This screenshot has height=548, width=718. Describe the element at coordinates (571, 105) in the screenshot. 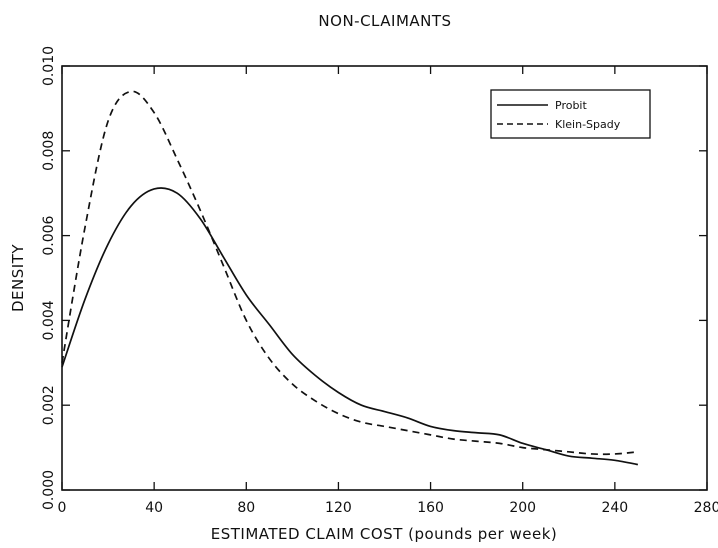

I see `legend-probit-label: Probit` at that location.